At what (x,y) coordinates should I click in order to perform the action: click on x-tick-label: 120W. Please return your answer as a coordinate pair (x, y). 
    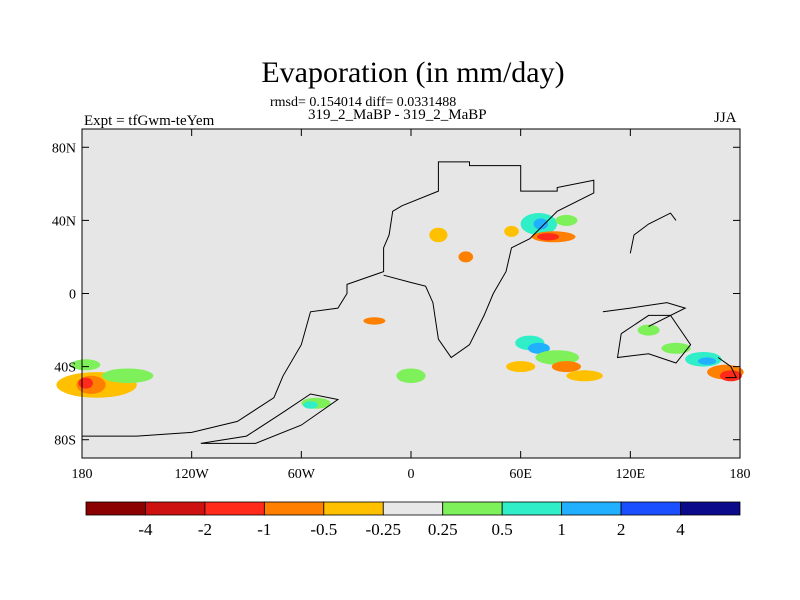
    Looking at the image, I should click on (192, 474).